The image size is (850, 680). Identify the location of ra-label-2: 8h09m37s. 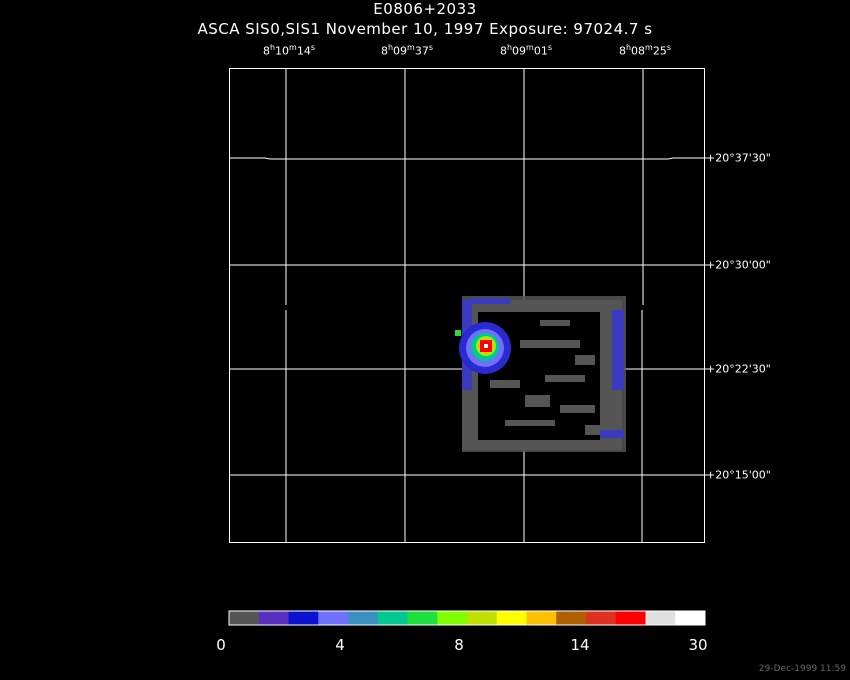
(407, 50).